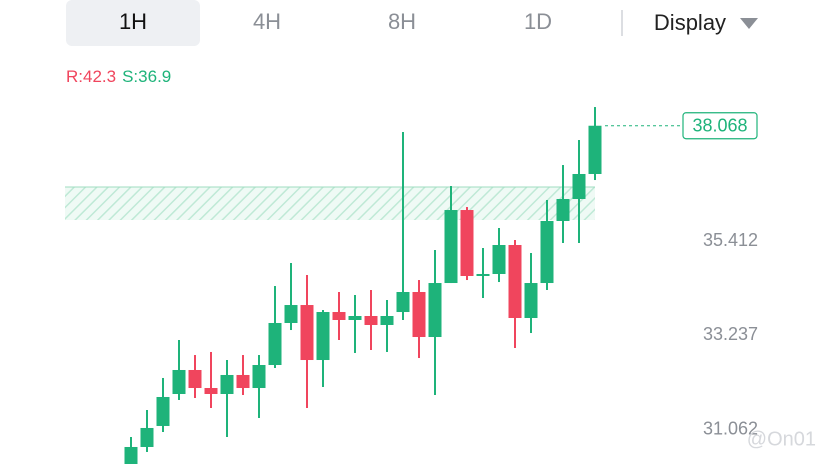 The height and width of the screenshot is (464, 828). I want to click on y-tick-label: 33.237, so click(730, 334).